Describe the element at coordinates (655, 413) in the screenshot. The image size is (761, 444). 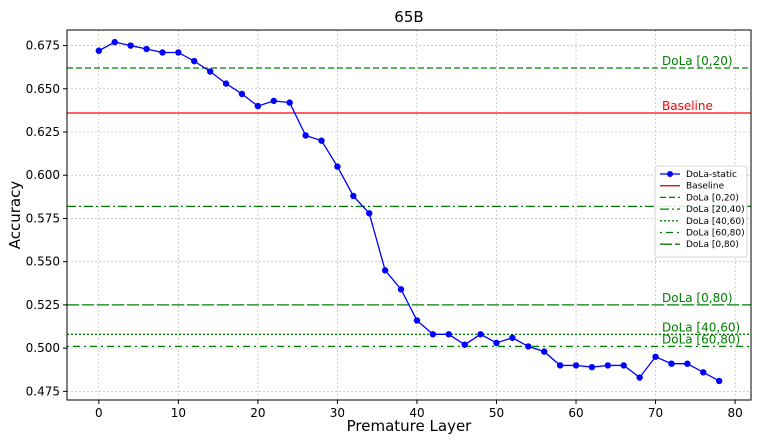
I see `x-tick-label: 70` at that location.